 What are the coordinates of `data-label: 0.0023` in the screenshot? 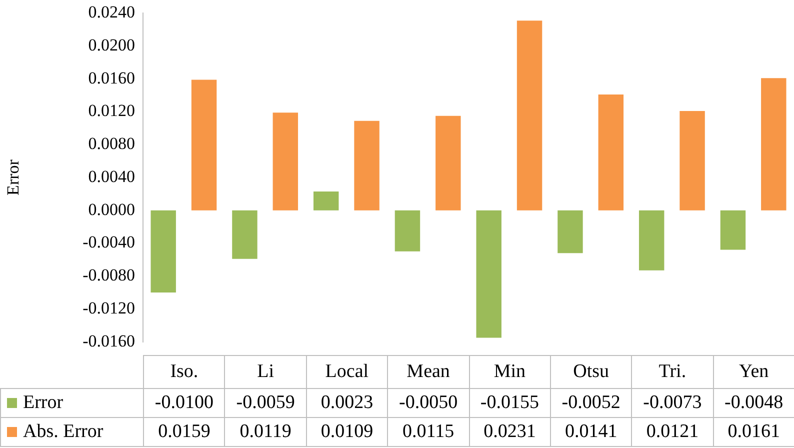 It's located at (347, 403).